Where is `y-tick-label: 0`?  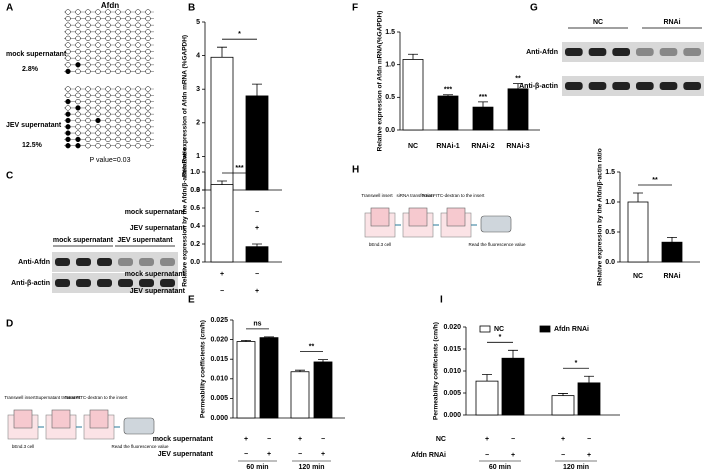
y-tick-label: 0 is located at coordinates (198, 190).